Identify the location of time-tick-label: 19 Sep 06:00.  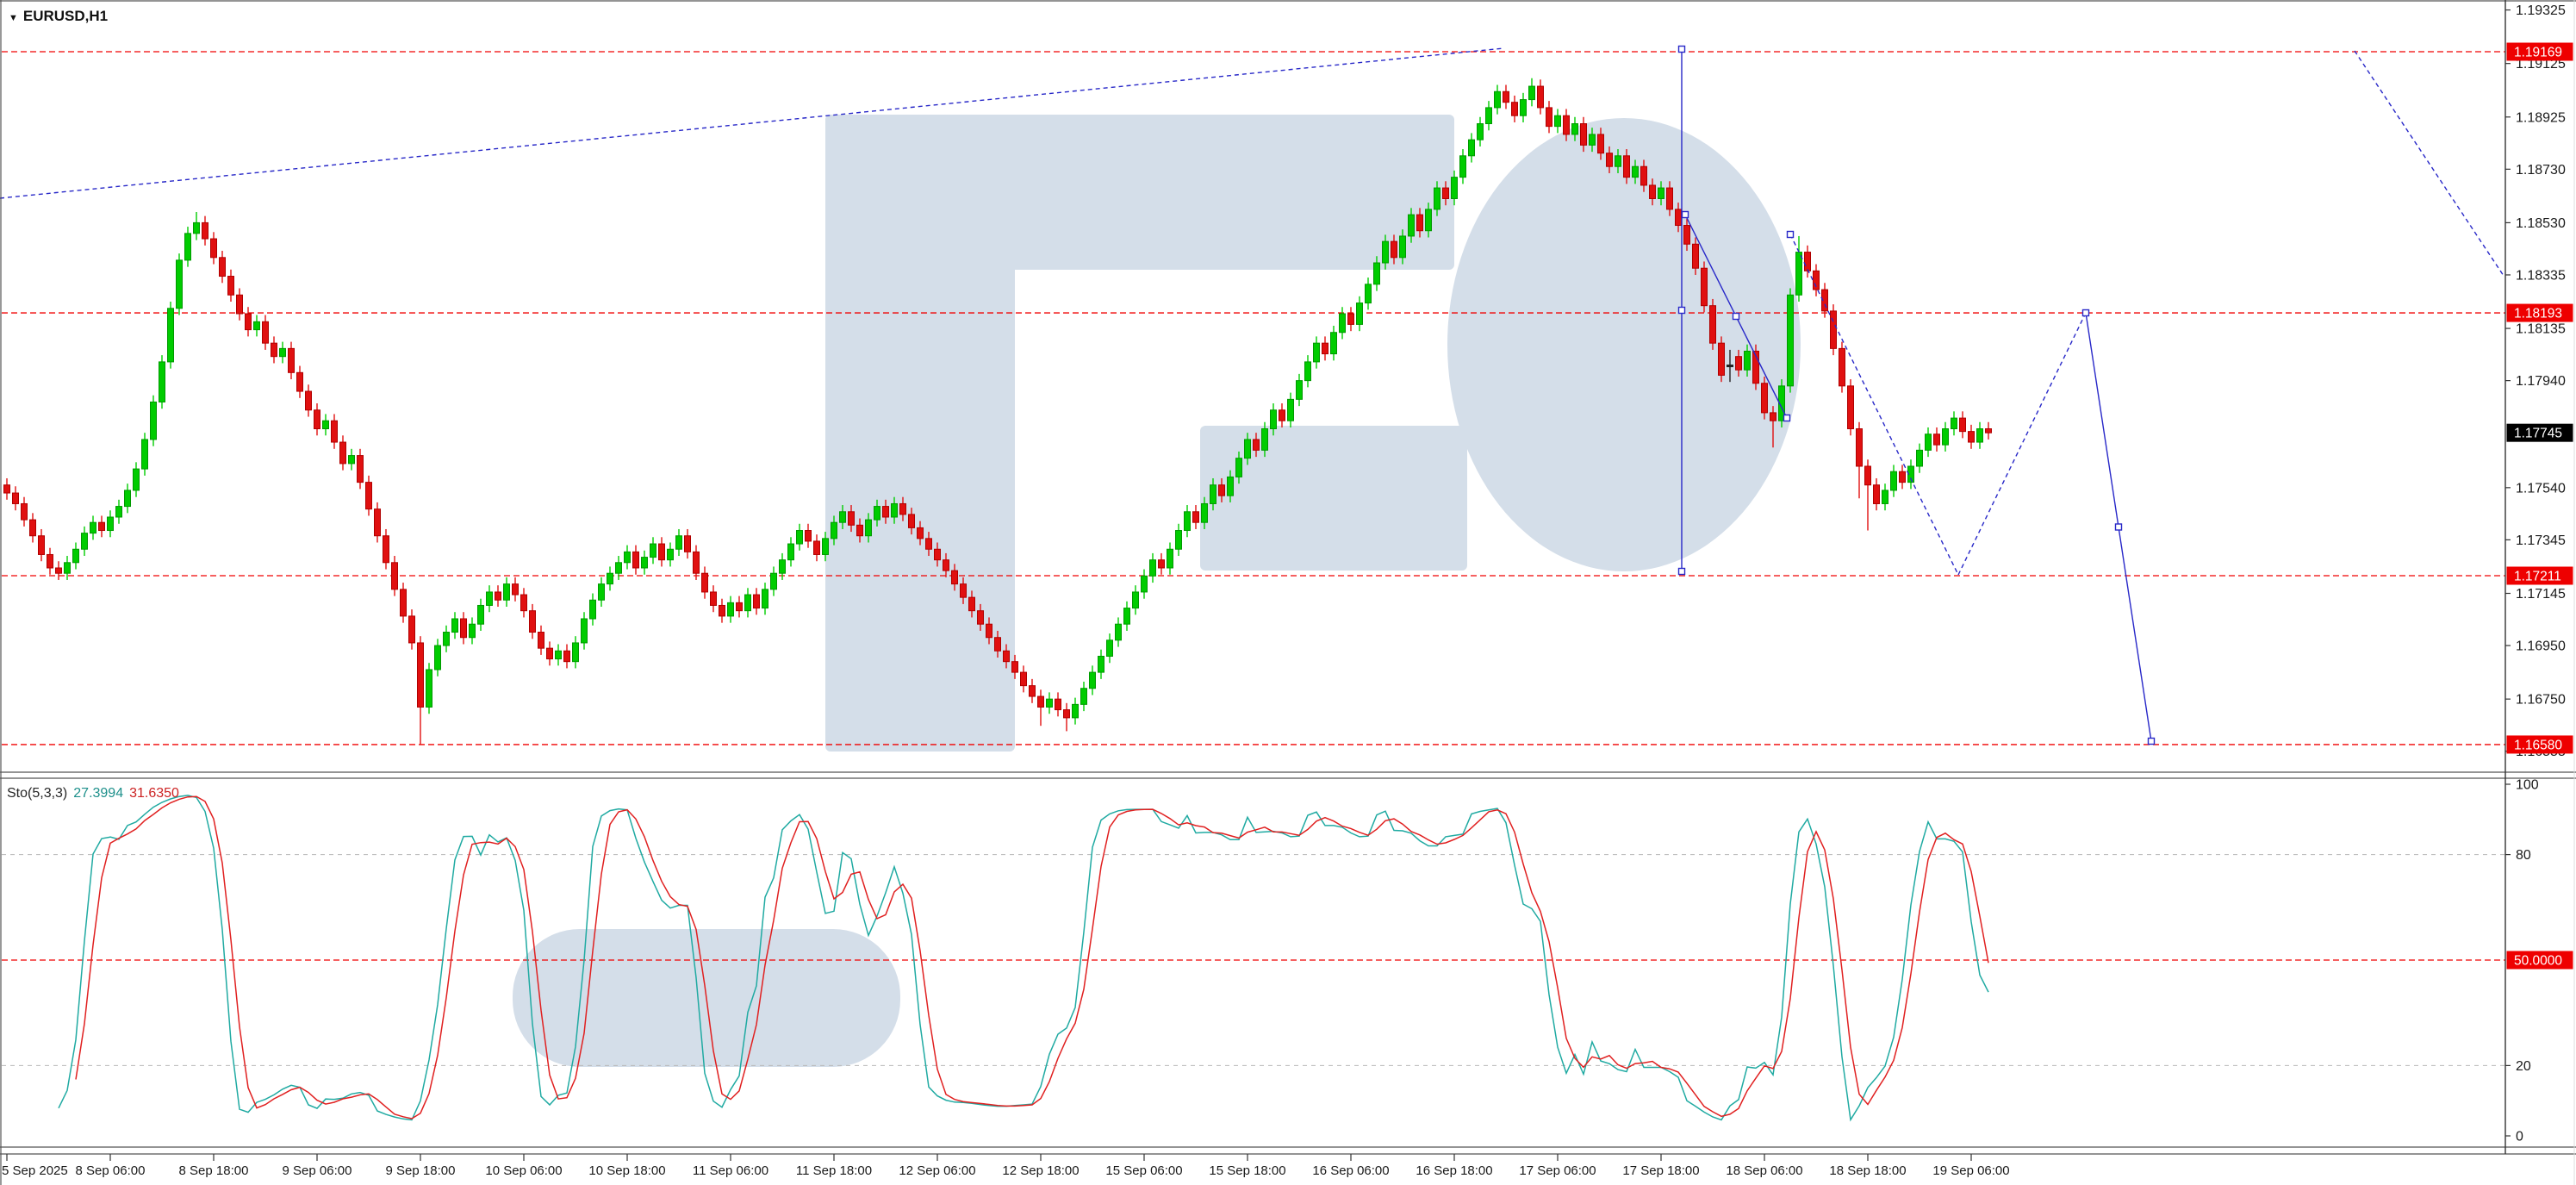
(1970, 1170).